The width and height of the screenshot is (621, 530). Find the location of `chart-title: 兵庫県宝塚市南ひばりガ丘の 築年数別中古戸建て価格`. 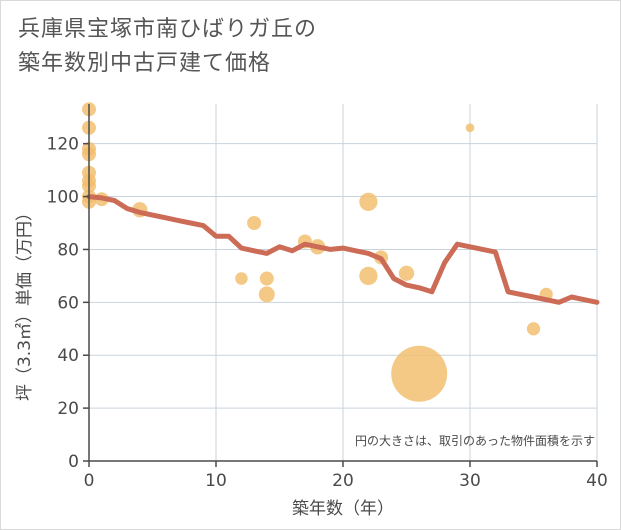

chart-title: 兵庫県宝塚市南ひばりガ丘の 築年数別中古戸建て価格 is located at coordinates (167, 47).